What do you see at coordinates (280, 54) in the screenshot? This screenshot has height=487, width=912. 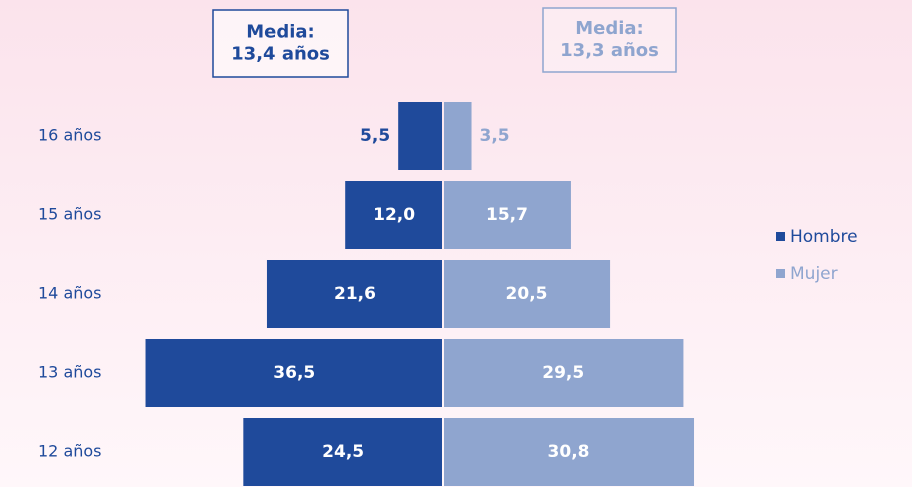 I see `annotation-text: 13,4 años` at bounding box center [280, 54].